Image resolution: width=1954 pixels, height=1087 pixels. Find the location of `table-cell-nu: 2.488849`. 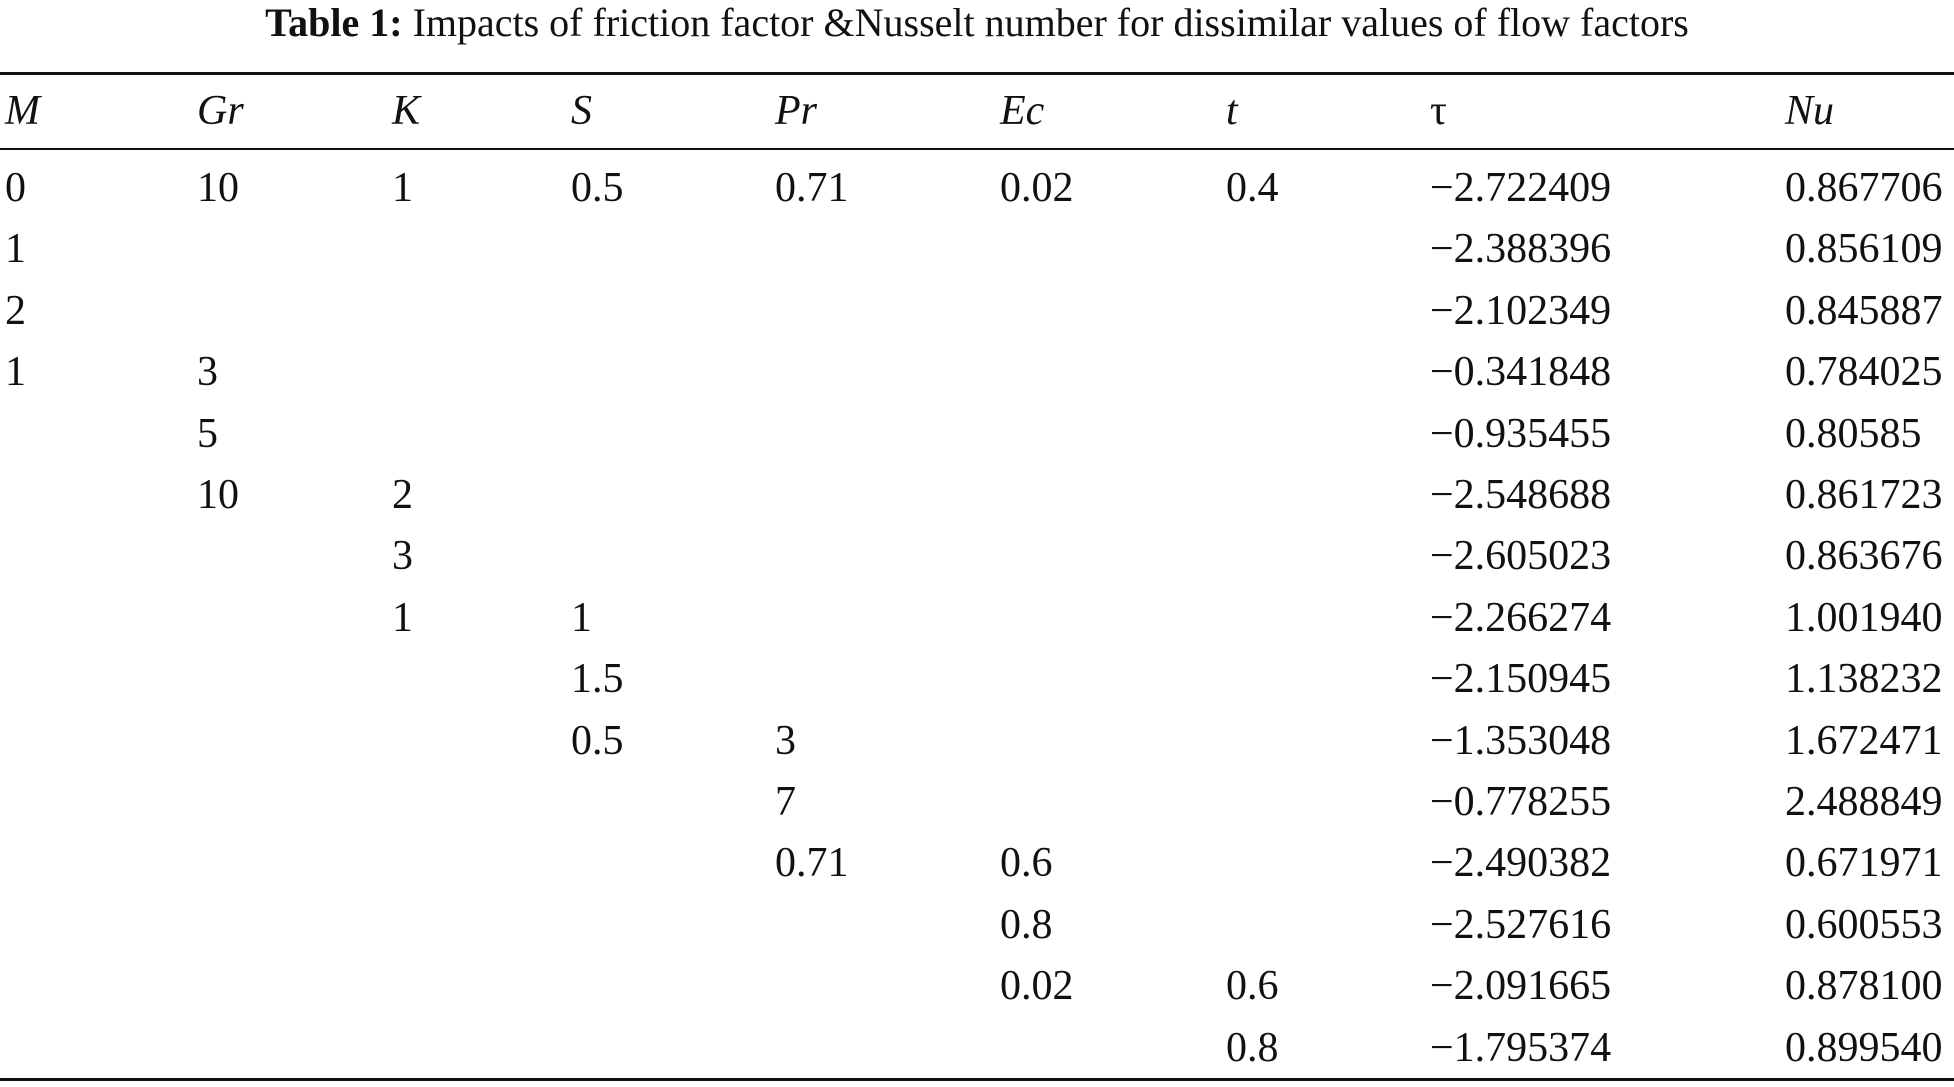

table-cell-nu: 2.488849 is located at coordinates (1864, 802).